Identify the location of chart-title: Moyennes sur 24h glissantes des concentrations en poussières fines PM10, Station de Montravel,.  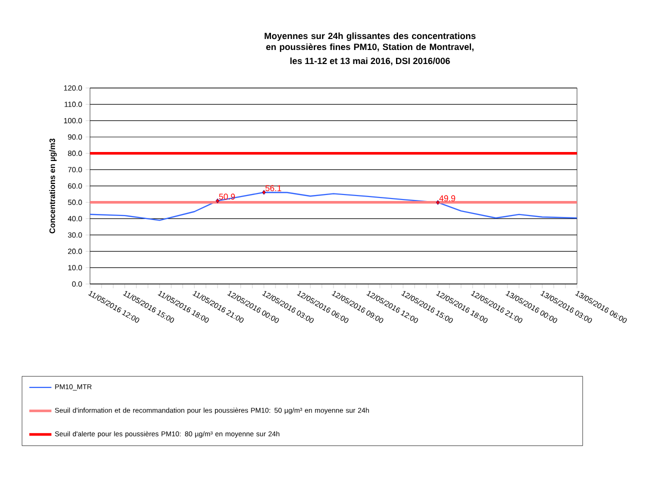
(370, 42).